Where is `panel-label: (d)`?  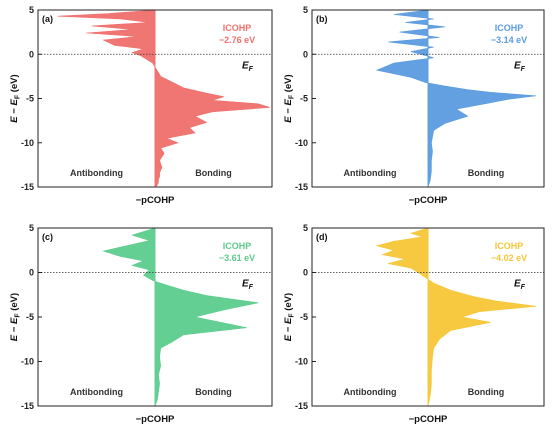
panel-label: (d) is located at coordinates (322, 237).